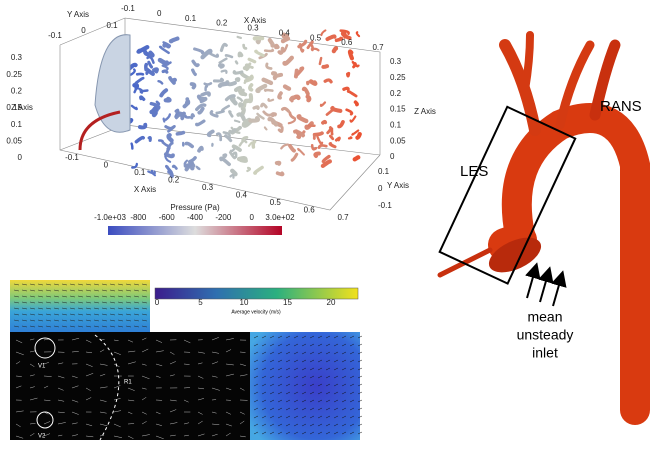 The height and width of the screenshot is (451, 660). Describe the element at coordinates (331, 302) in the screenshot. I see `tick-label: 20` at that location.